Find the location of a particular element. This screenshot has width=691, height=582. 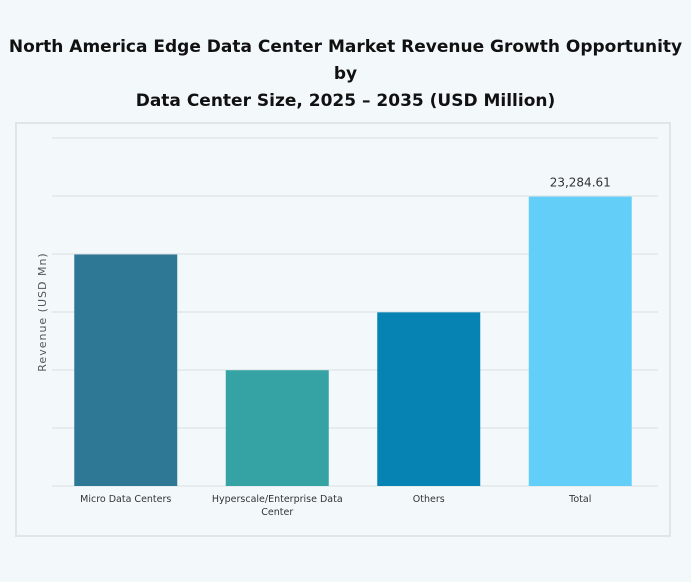

x-tick-label: Others is located at coordinates (429, 499).